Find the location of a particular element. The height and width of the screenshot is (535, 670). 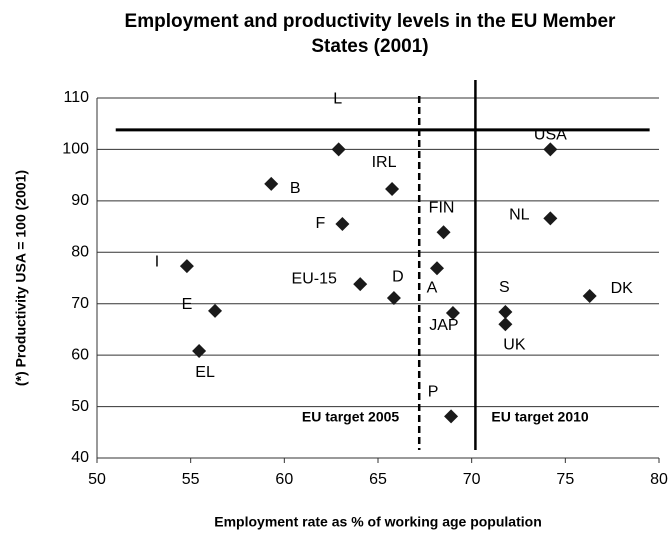

y-tick-label: 90 is located at coordinates (80, 200).